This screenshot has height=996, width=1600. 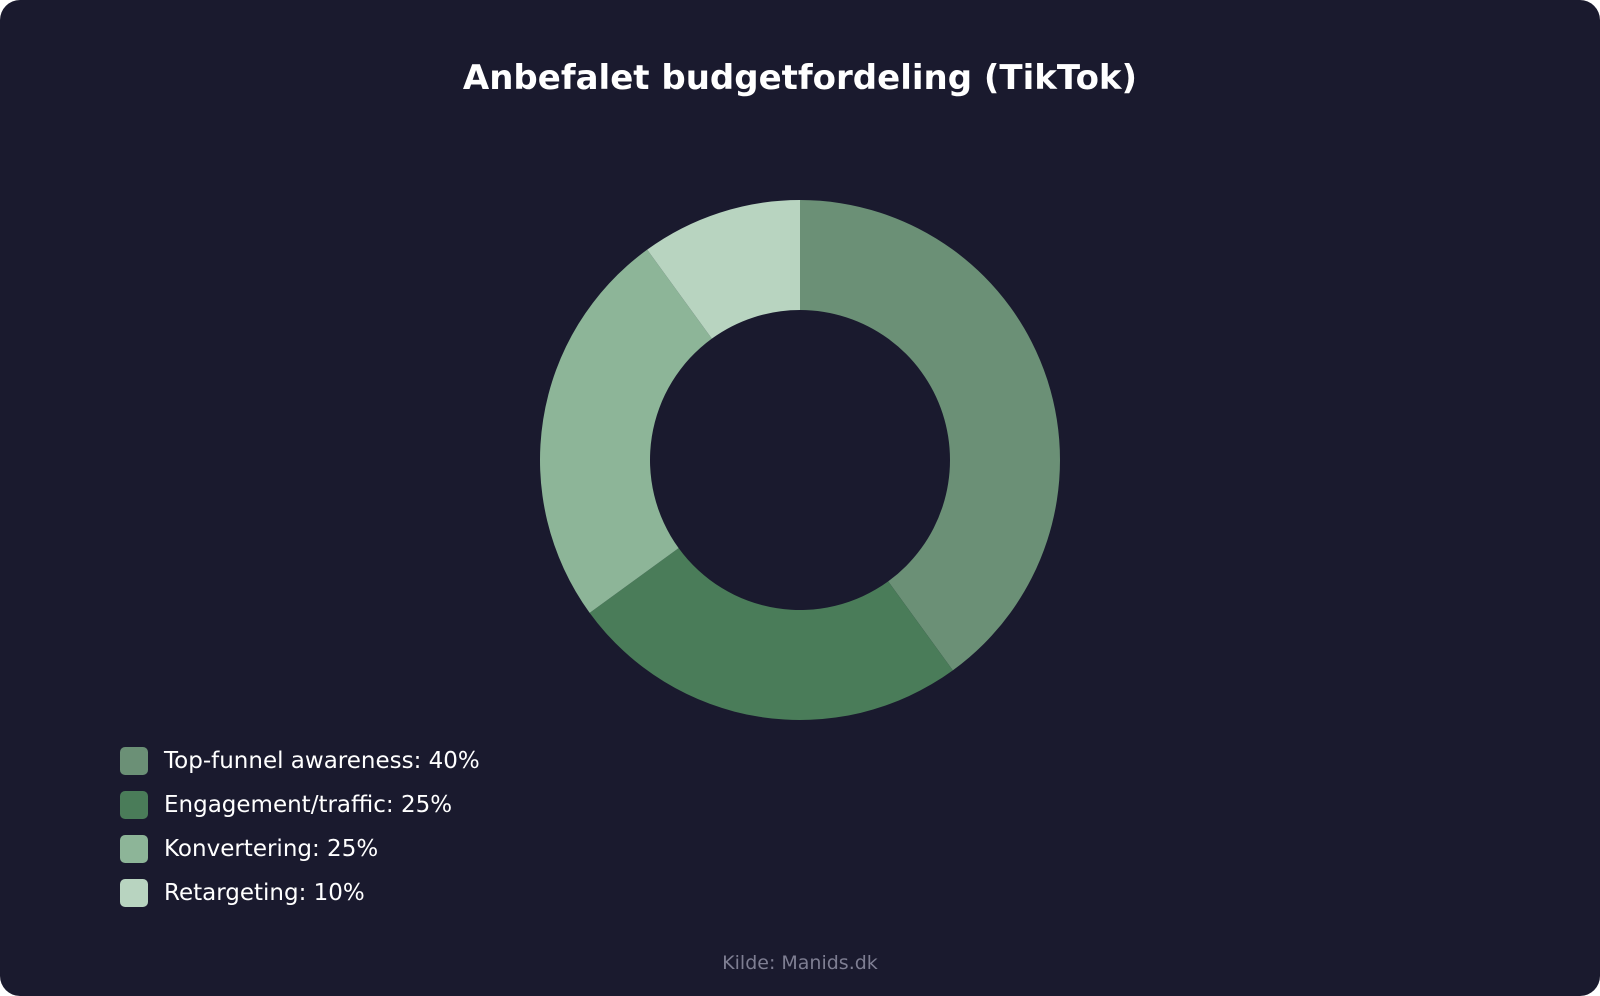 I want to click on donut-slice-engagement-traffic, so click(x=771, y=634).